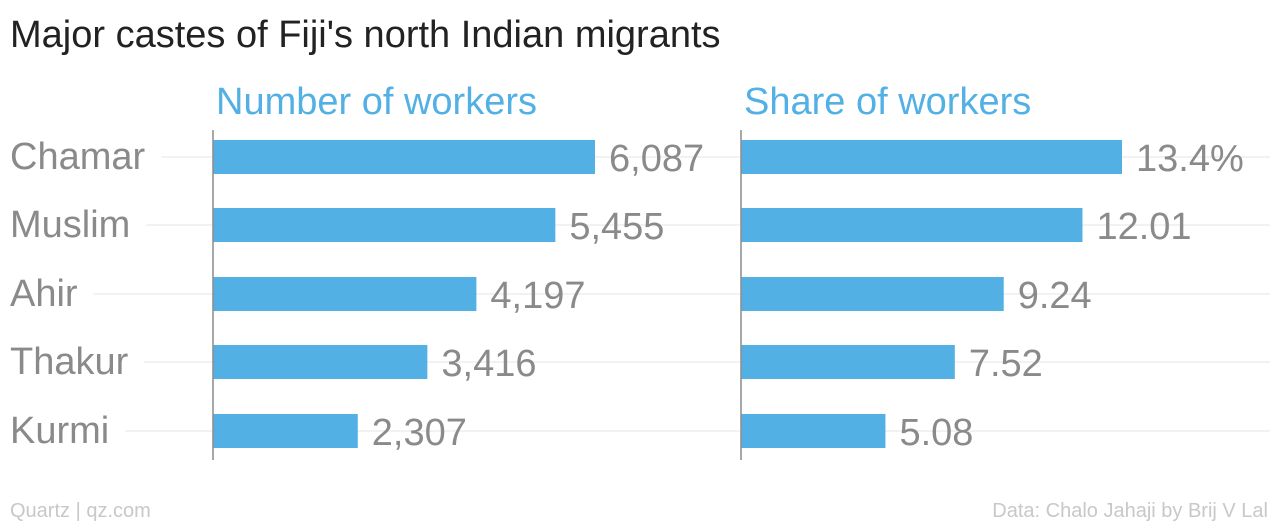 Image resolution: width=1280 pixels, height=528 pixels. I want to click on category-label-ahir: Ahir, so click(44, 294).